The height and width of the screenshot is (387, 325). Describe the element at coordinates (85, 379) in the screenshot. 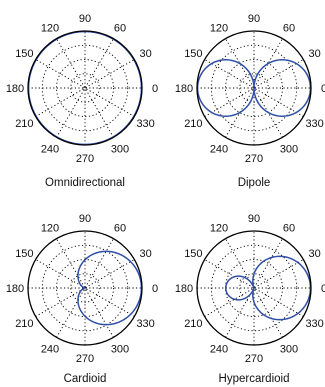

I see `chart-title-cardioid: Cardioid` at that location.